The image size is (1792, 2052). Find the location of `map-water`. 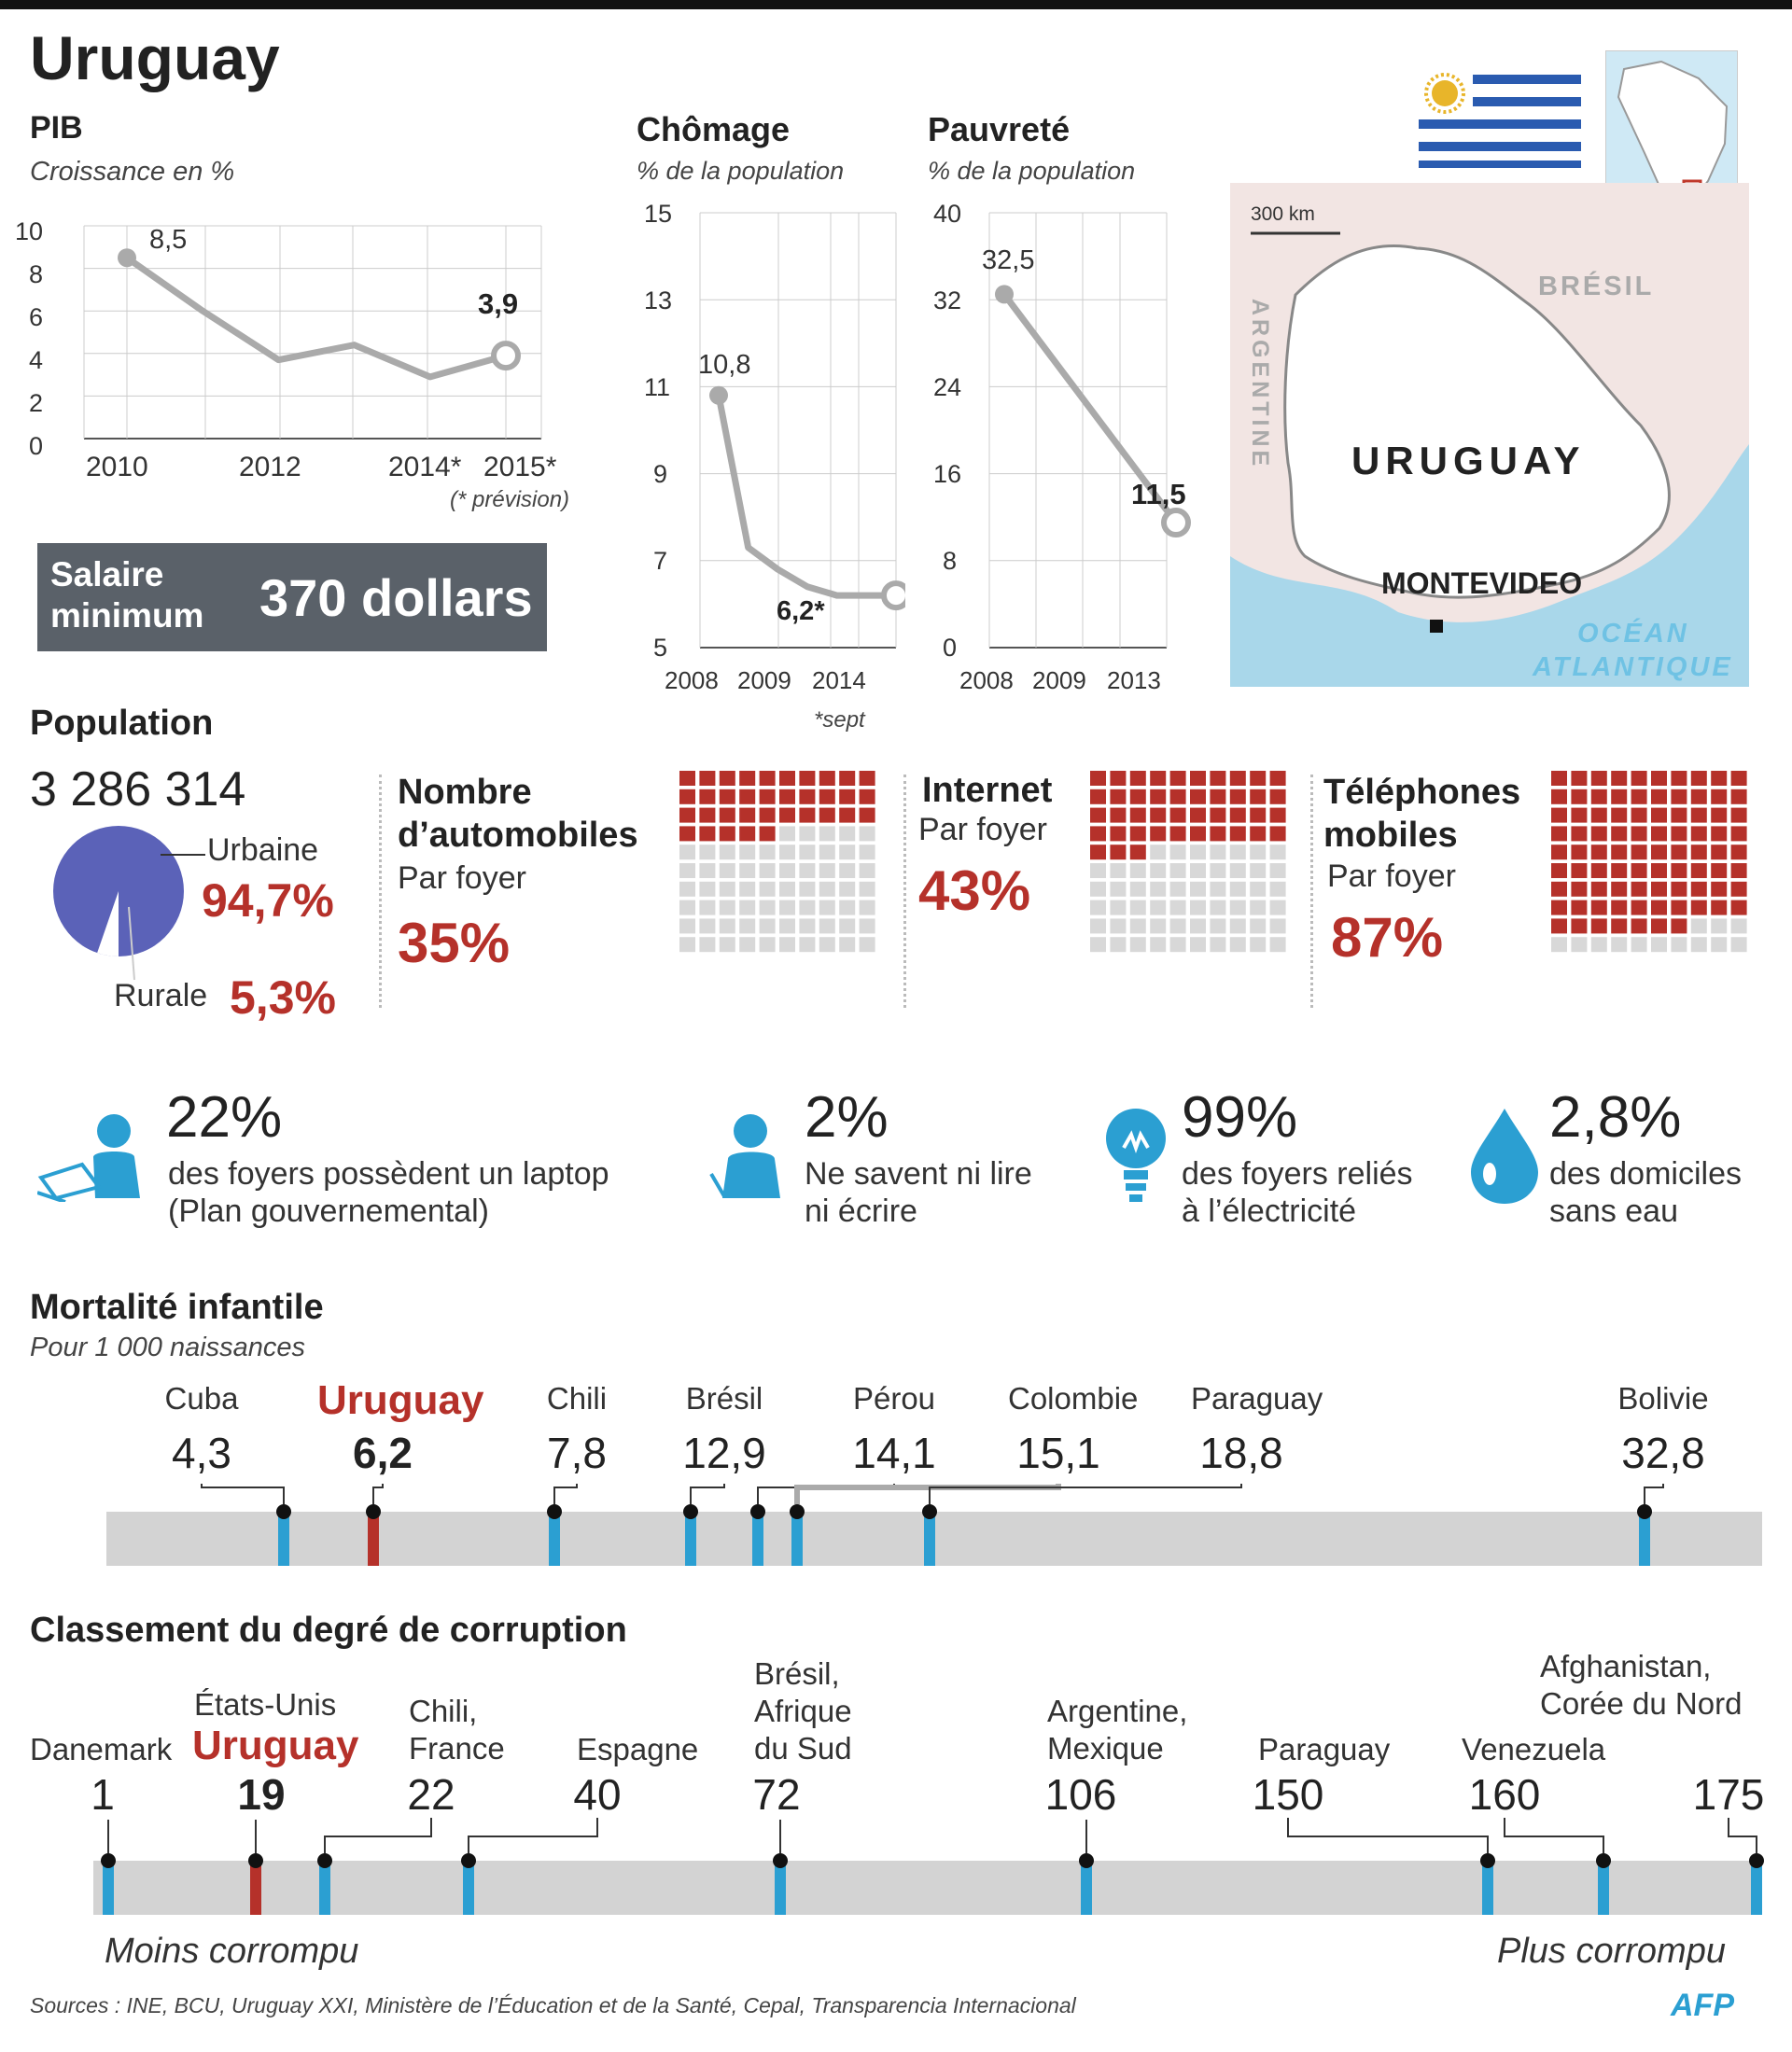

map-water is located at coordinates (1489, 565).